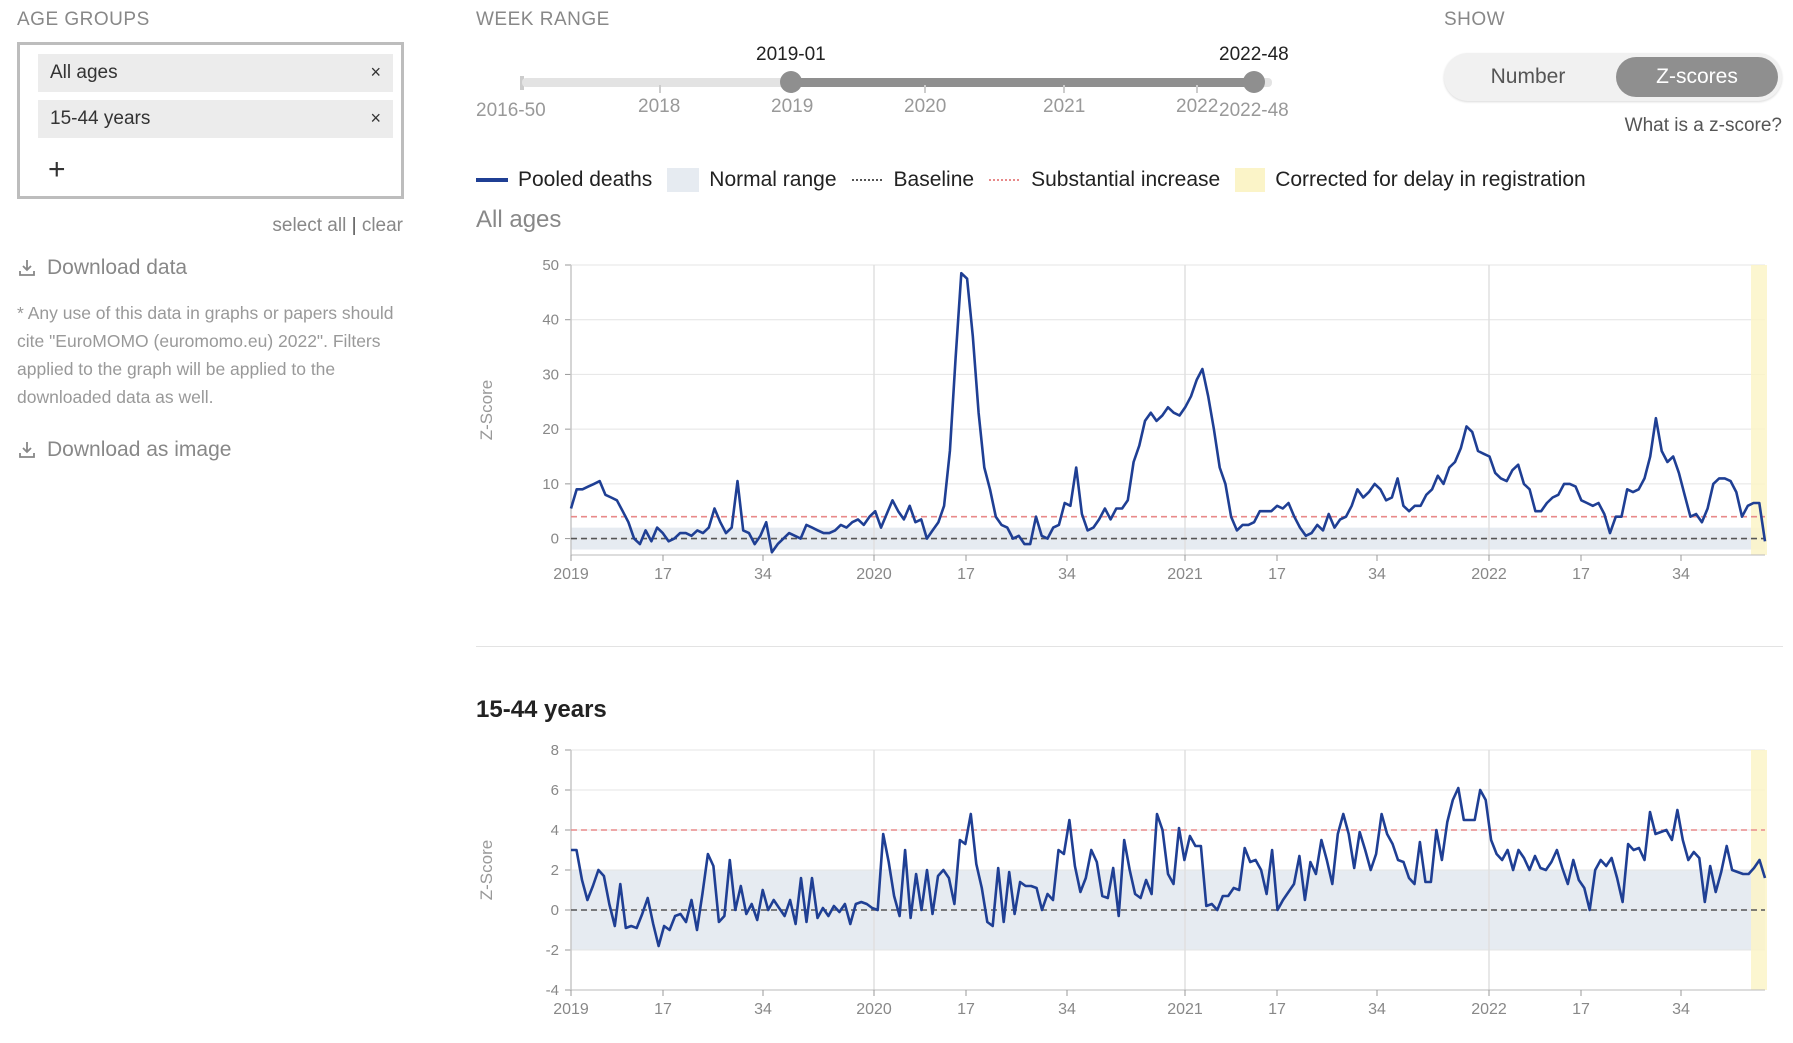 The height and width of the screenshot is (1043, 1793). Describe the element at coordinates (1126, 179) in the screenshot. I see `legend-label: Substantial increase` at that location.